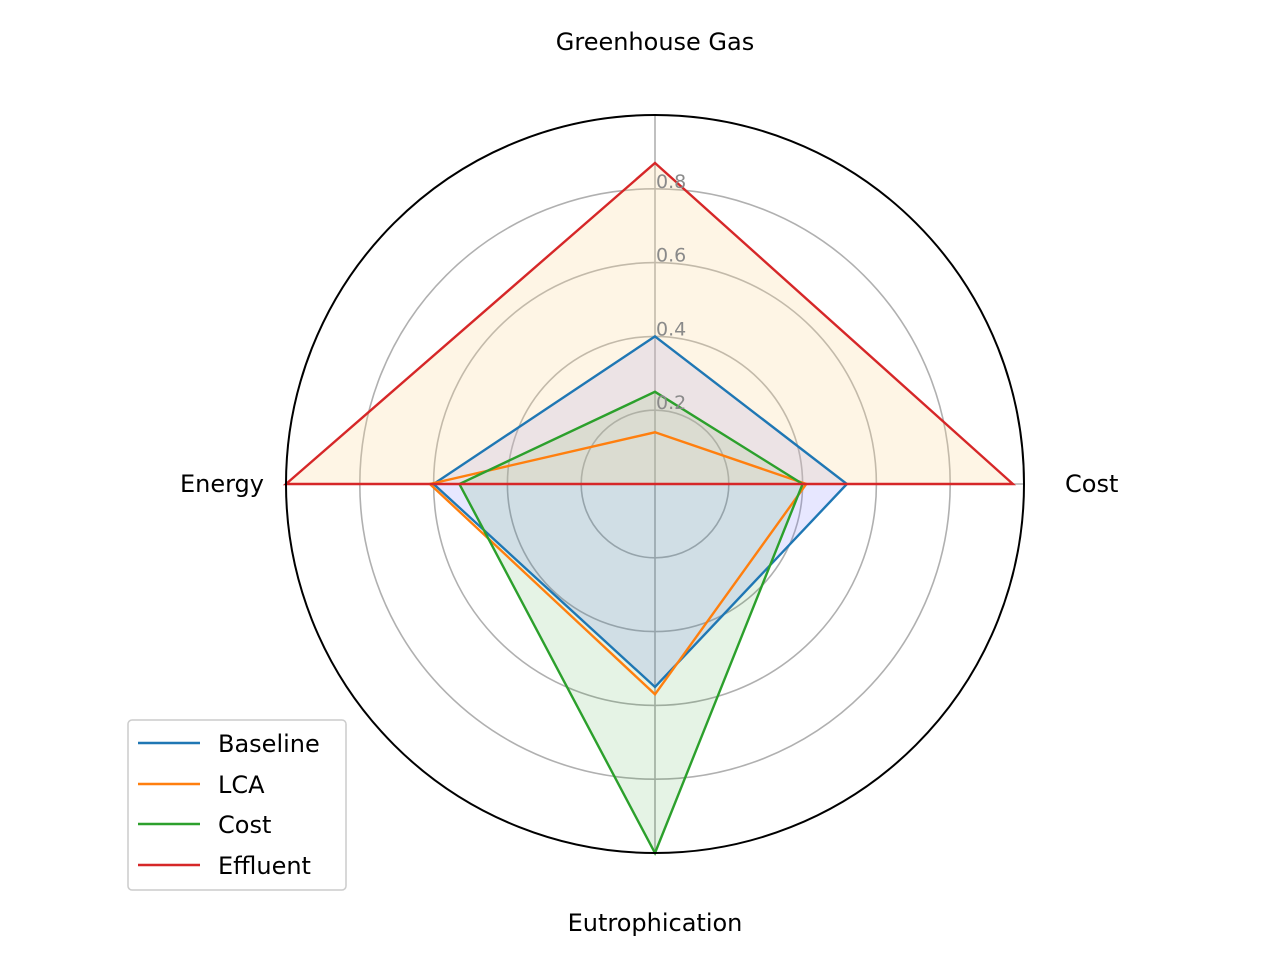 The height and width of the screenshot is (960, 1280). Describe the element at coordinates (655, 923) in the screenshot. I see `axis-label-eutrophication: Eutrophication` at that location.